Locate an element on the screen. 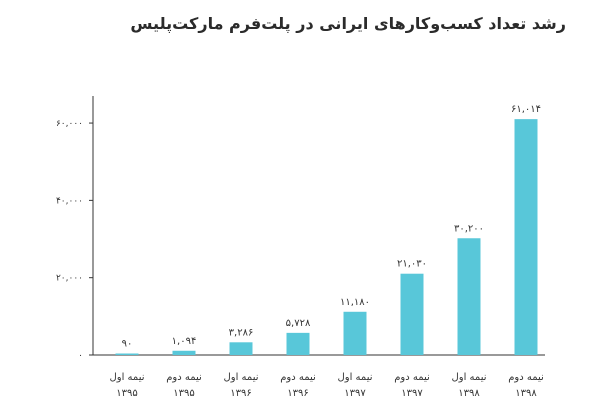  y-tick-label: ۲۰,۰۰۰ is located at coordinates (69, 279).